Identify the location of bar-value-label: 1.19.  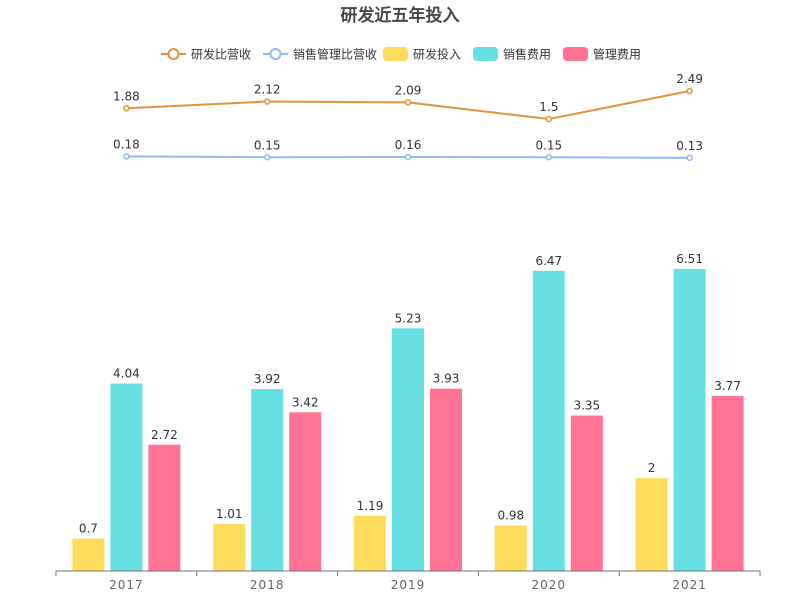
(370, 506).